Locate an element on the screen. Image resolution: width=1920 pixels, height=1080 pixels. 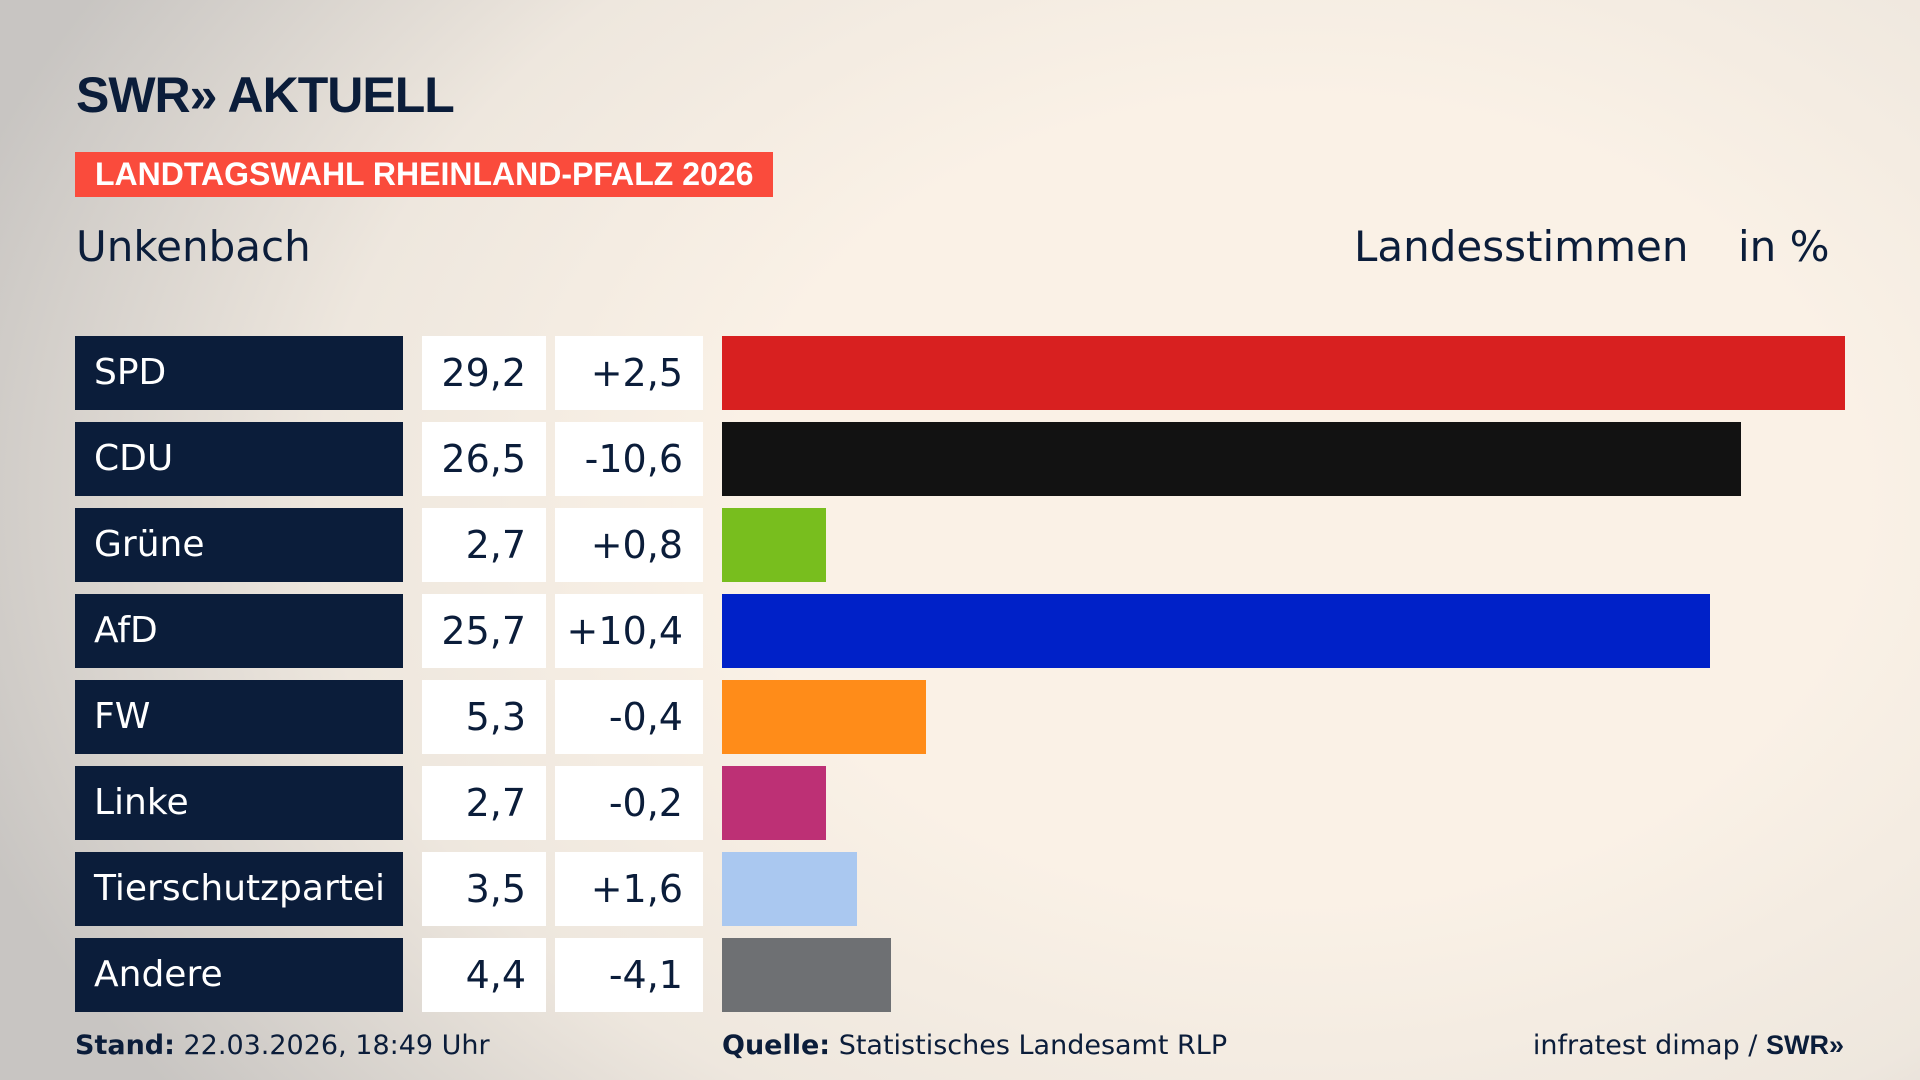
unit-label: in % is located at coordinates (1784, 246).